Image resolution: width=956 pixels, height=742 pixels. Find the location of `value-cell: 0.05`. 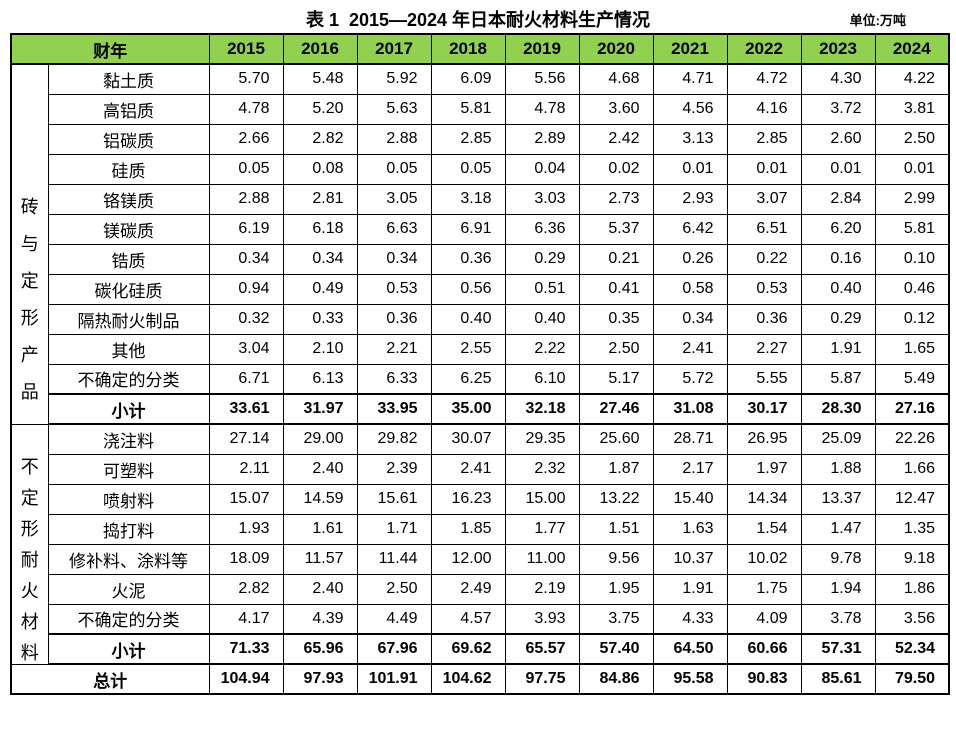

value-cell: 0.05 is located at coordinates (246, 169).